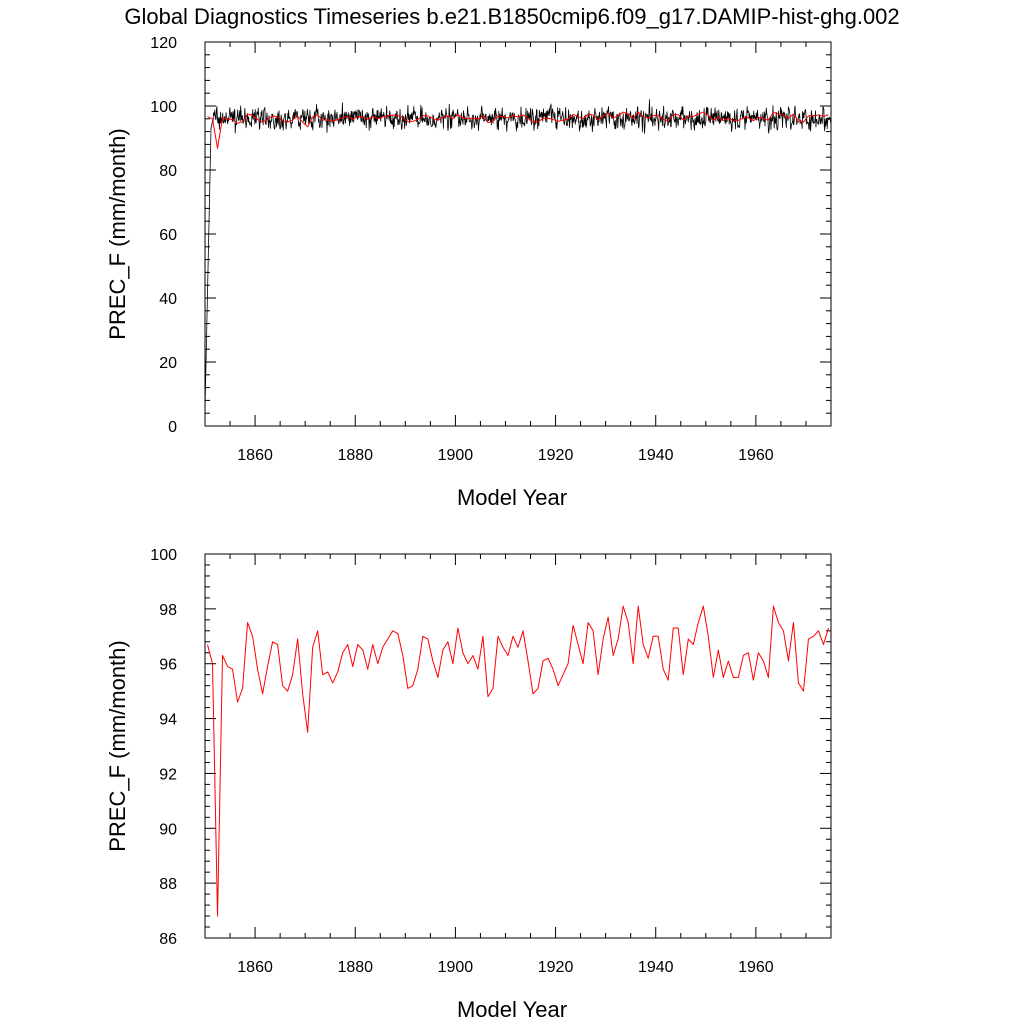 This screenshot has height=1024, width=1024. Describe the element at coordinates (518, 130) in the screenshot. I see `top-annual-mean-series-line` at that location.